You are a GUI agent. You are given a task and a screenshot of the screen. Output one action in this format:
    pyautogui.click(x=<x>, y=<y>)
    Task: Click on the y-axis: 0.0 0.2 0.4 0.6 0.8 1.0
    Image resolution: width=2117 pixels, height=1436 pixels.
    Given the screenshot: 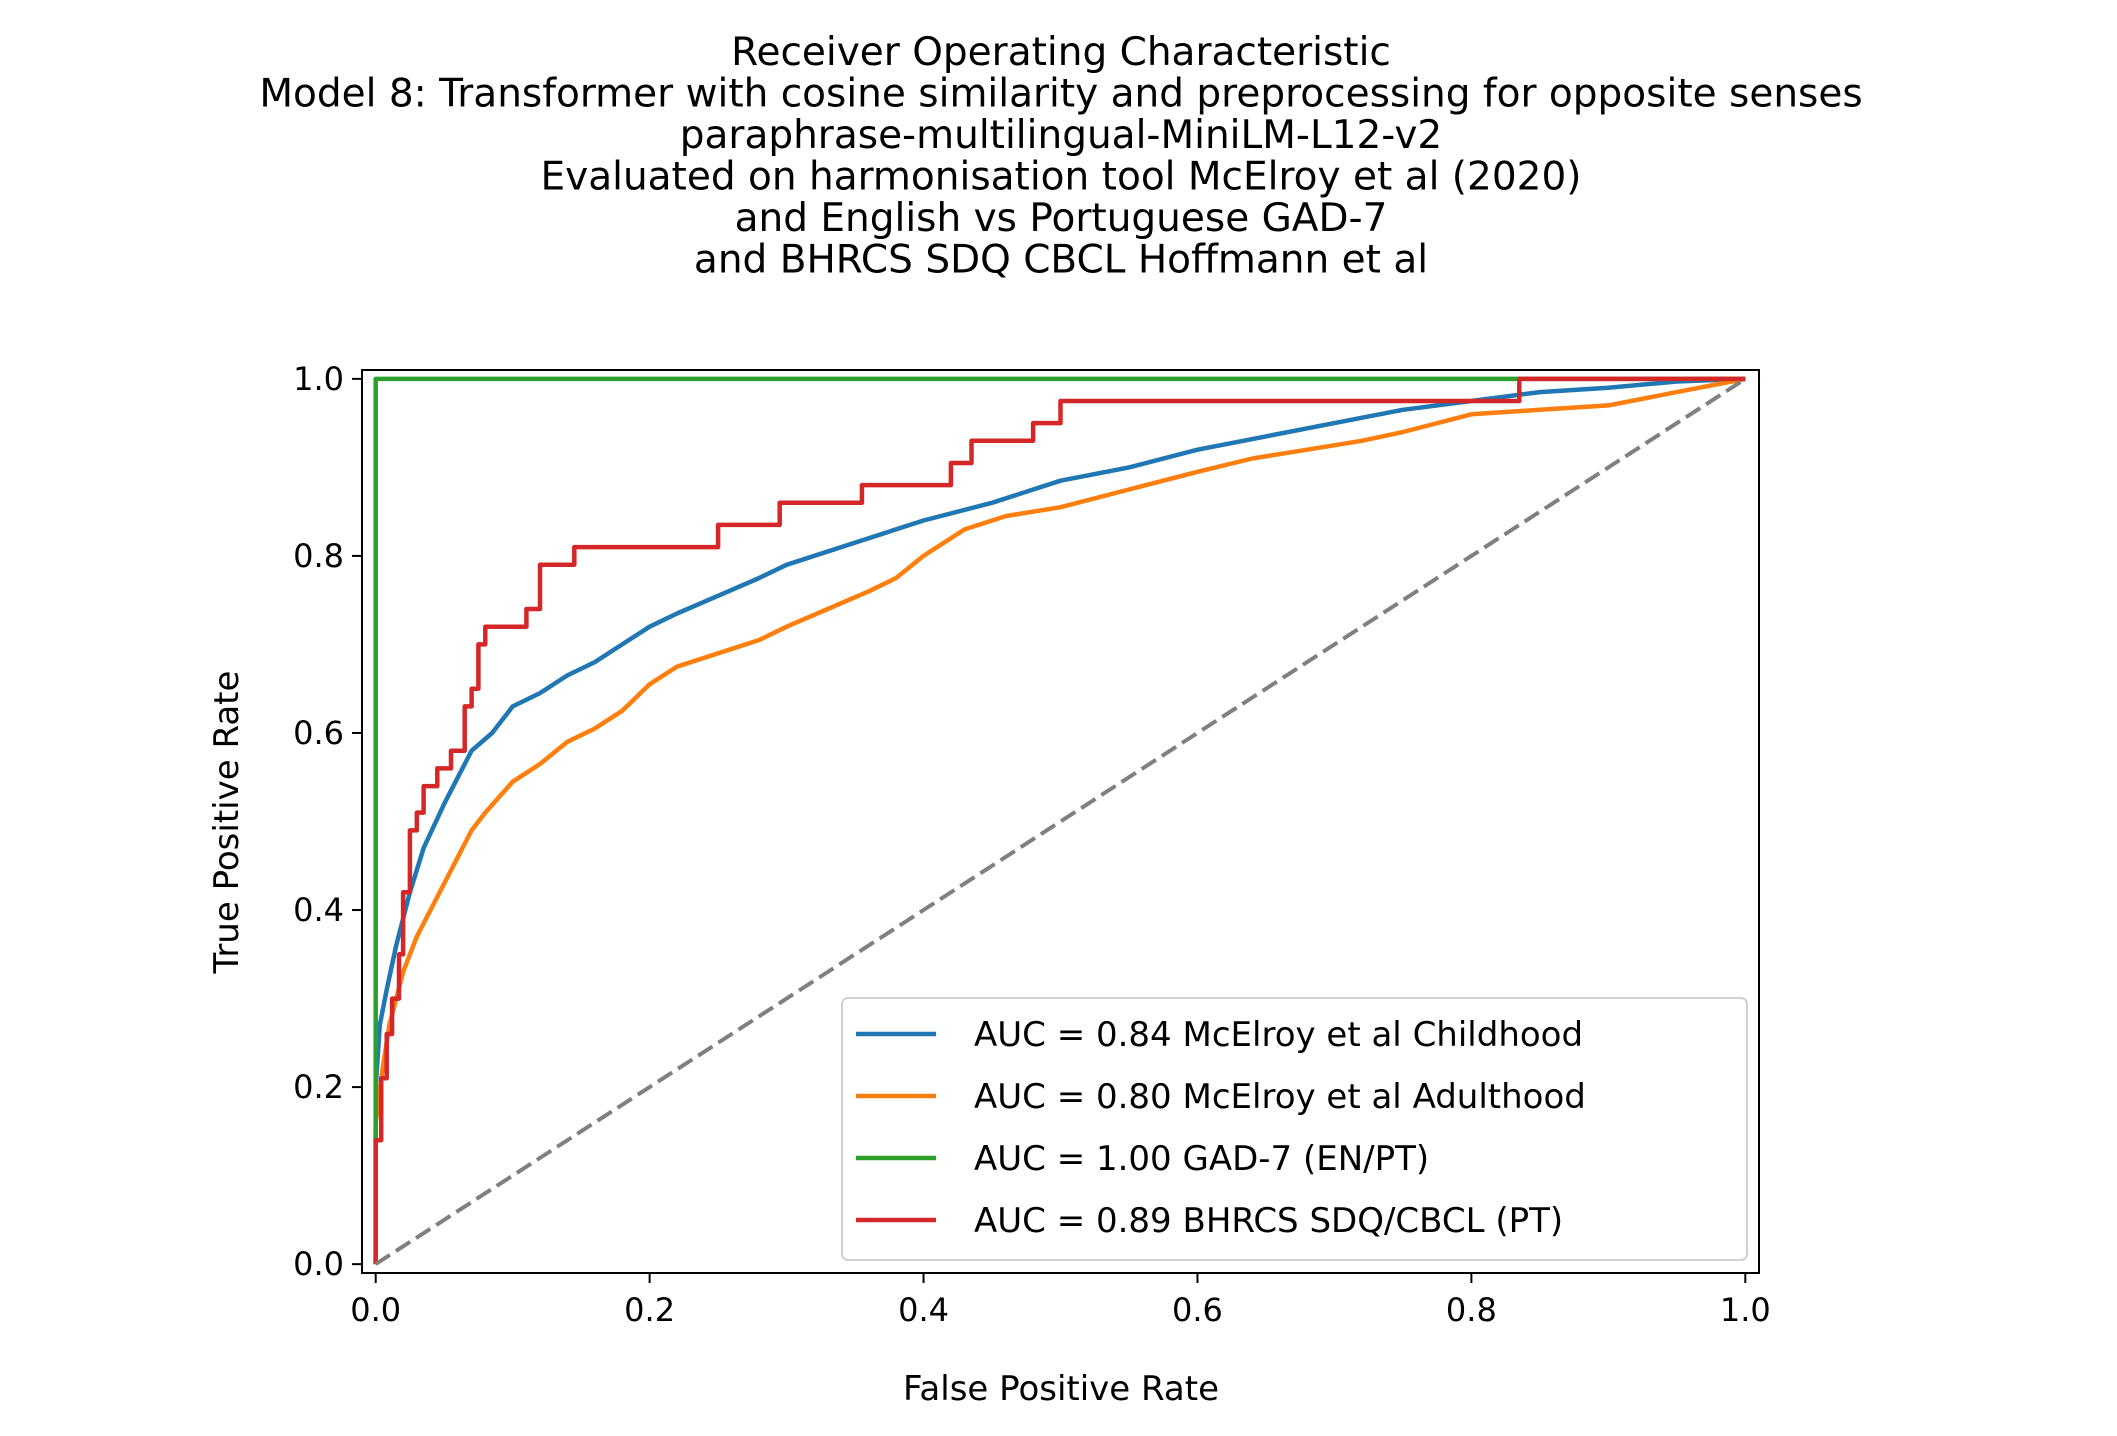 What is the action you would take?
    pyautogui.click(x=327, y=821)
    